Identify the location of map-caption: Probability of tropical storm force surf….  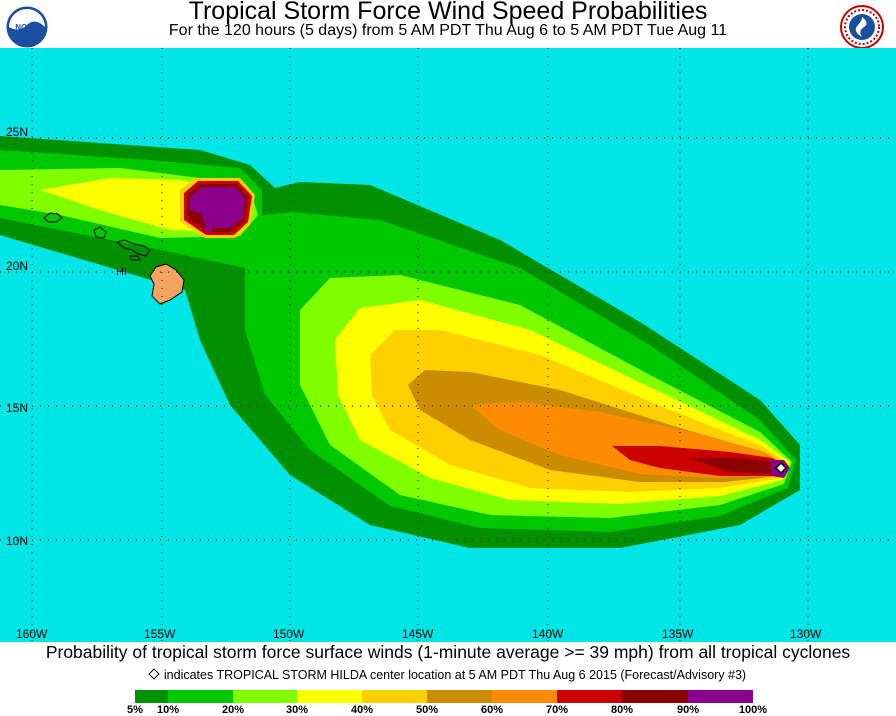
(448, 652).